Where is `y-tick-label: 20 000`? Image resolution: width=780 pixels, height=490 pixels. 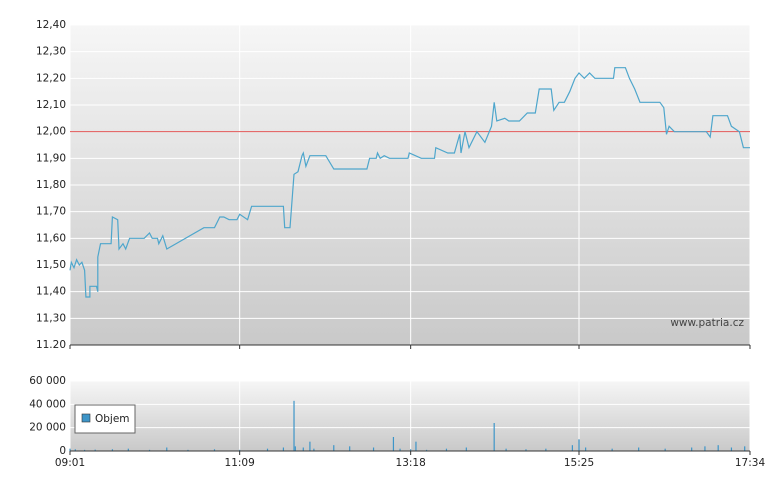
y-tick-label: 20 000 is located at coordinates (47, 428).